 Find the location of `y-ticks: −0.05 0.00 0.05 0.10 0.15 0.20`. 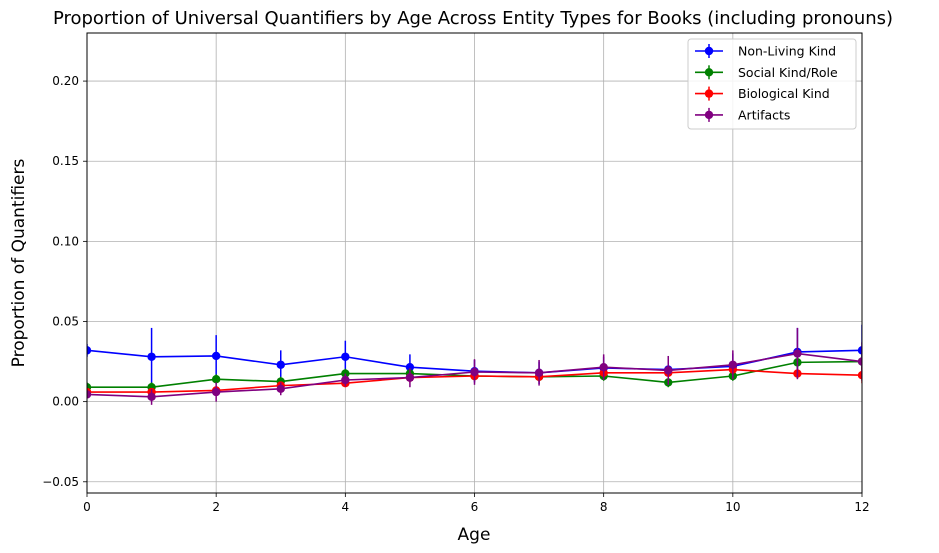

y-ticks: −0.05 0.00 0.05 0.10 0.15 0.20 is located at coordinates (64, 281).